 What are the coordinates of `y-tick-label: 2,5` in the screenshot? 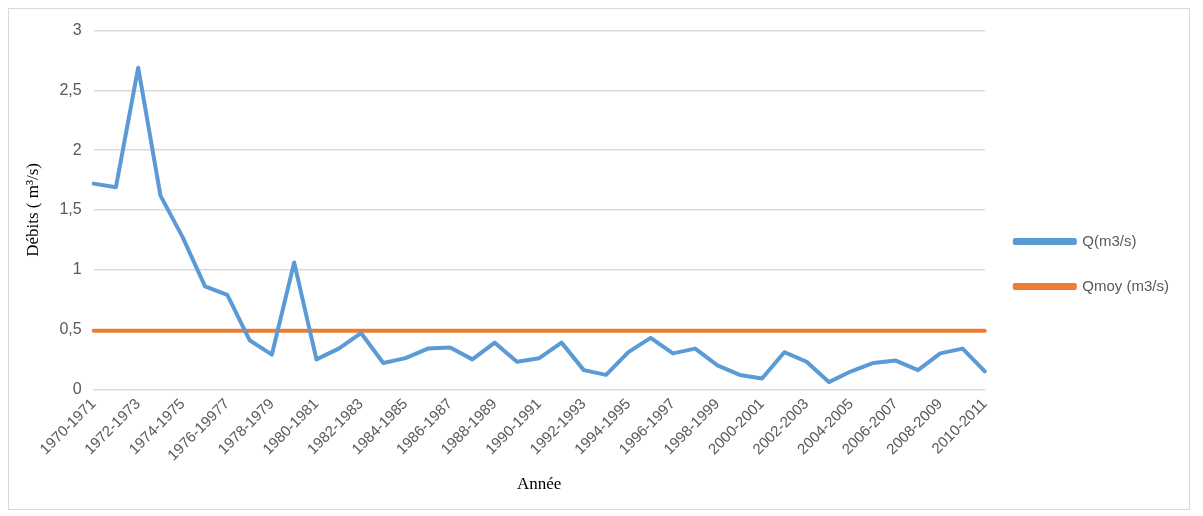 It's located at (70, 89).